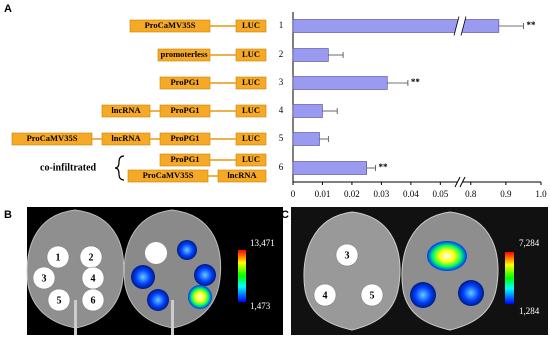 This screenshot has width=550, height=341. What do you see at coordinates (281, 54) in the screenshot?
I see `category-label: 2` at bounding box center [281, 54].